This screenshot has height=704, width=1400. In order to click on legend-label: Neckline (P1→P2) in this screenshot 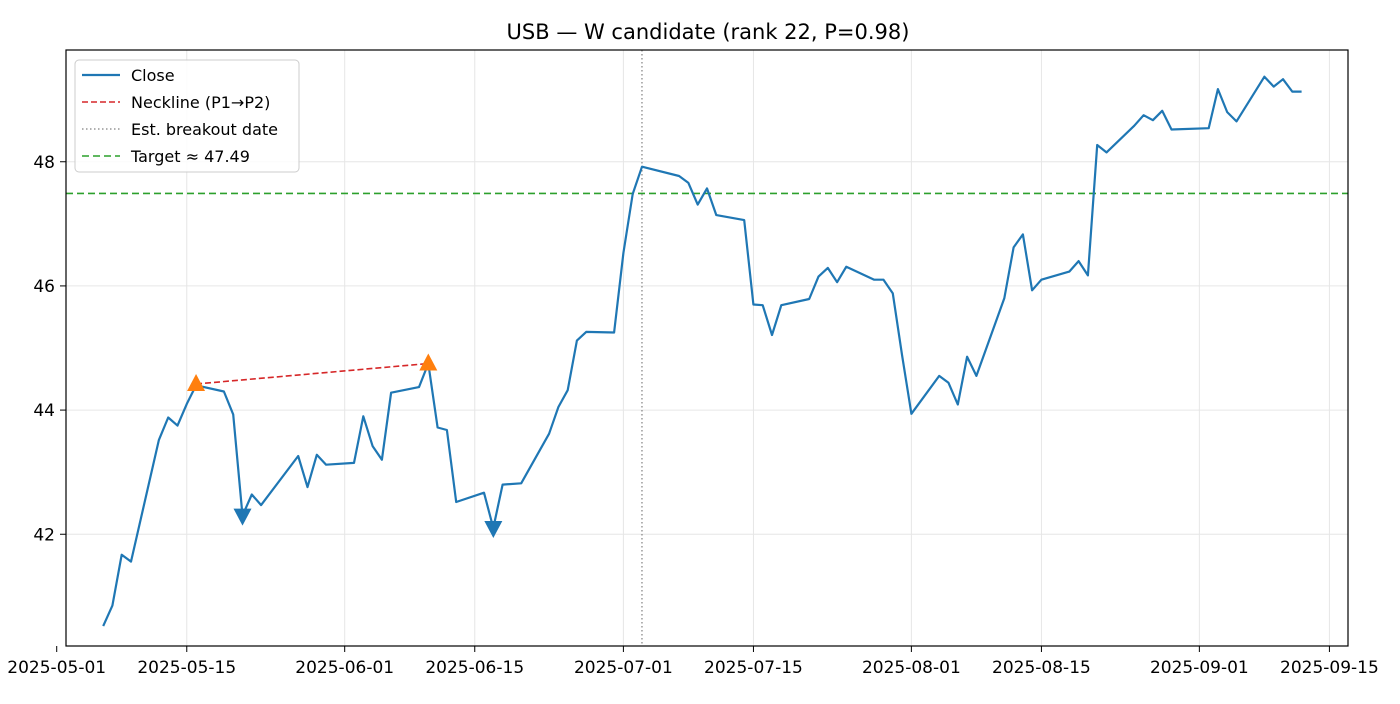, I will do `click(200, 102)`.